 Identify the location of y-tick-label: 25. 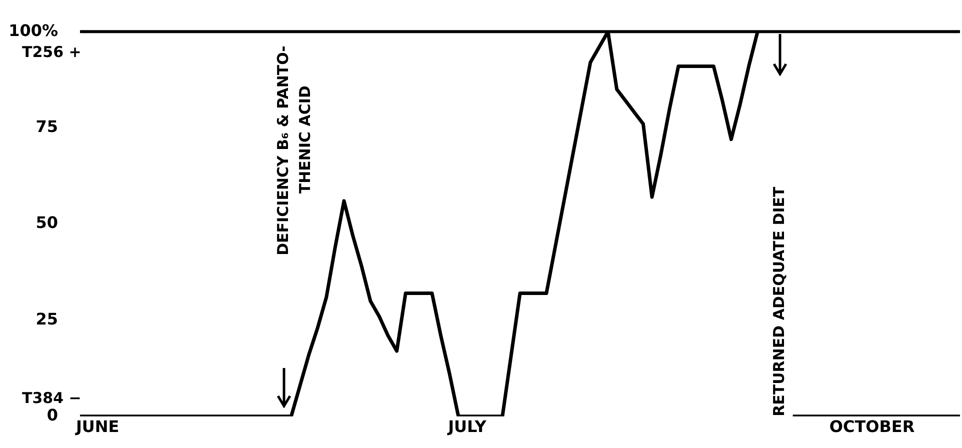
(47, 318).